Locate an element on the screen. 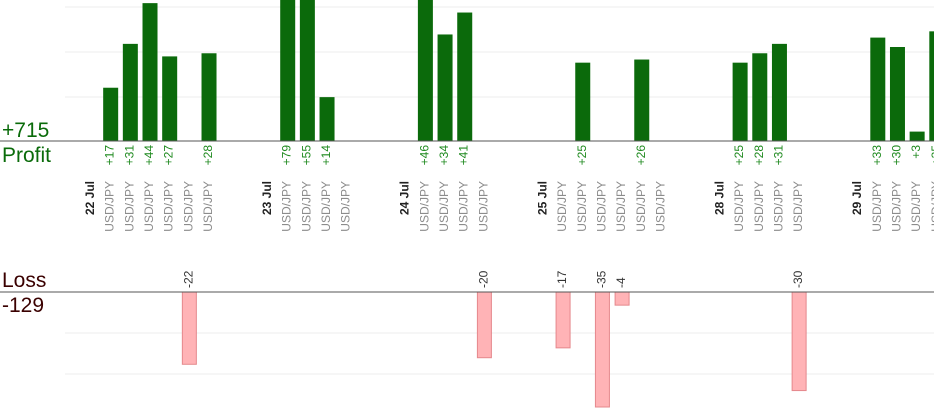 Image resolution: width=934 pixels, height=420 pixels. profit-total: +715 is located at coordinates (26, 130).